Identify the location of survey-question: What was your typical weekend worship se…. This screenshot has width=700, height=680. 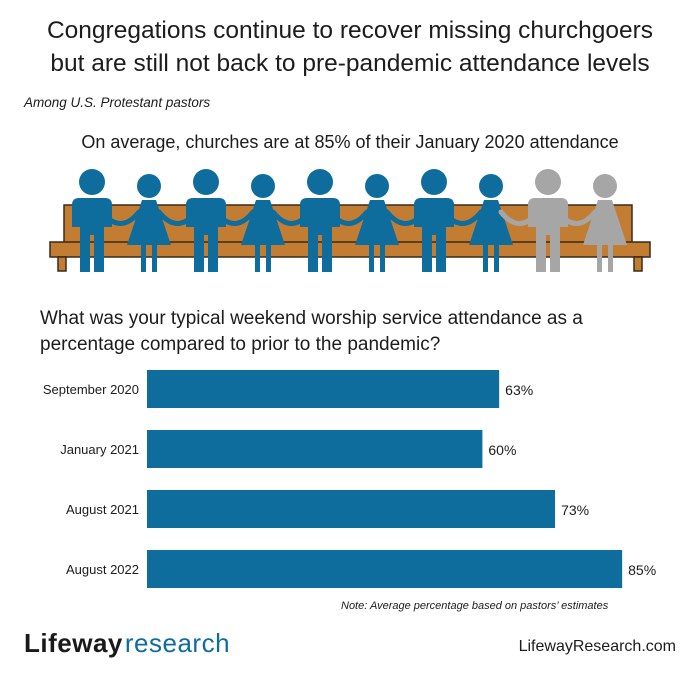
(311, 331).